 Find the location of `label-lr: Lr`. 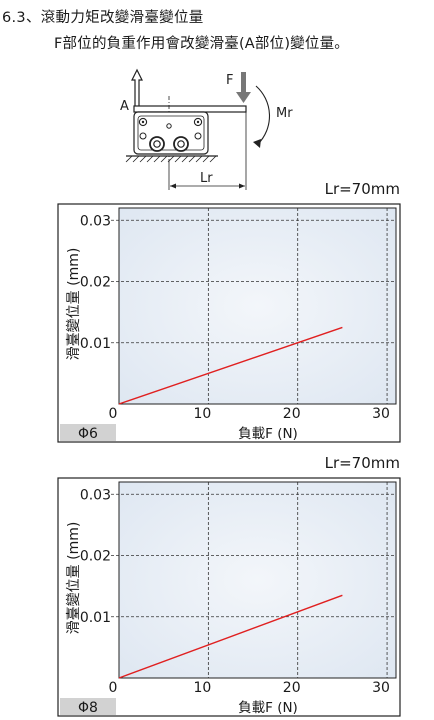

label-lr: Lr is located at coordinates (206, 178).